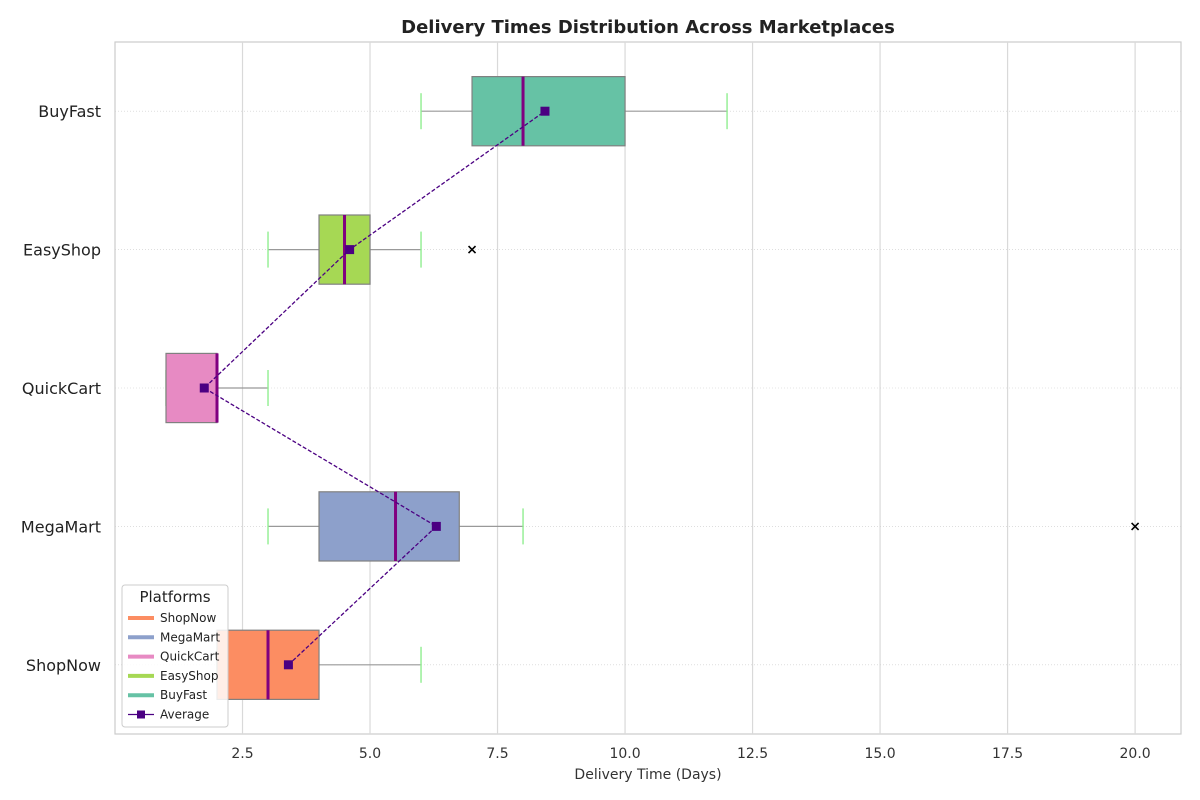 This screenshot has height=800, width=1200. I want to click on box-shopnow, so click(319, 665).